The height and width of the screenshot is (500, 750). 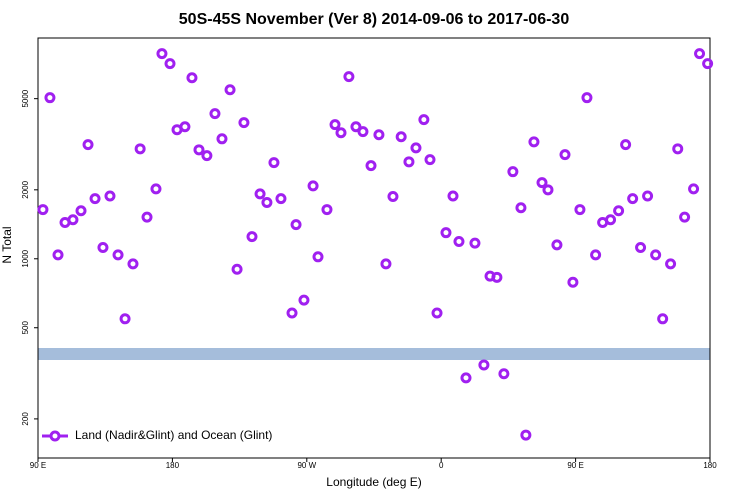 What do you see at coordinates (25, 328) in the screenshot?
I see `y-tick-label: 500` at bounding box center [25, 328].